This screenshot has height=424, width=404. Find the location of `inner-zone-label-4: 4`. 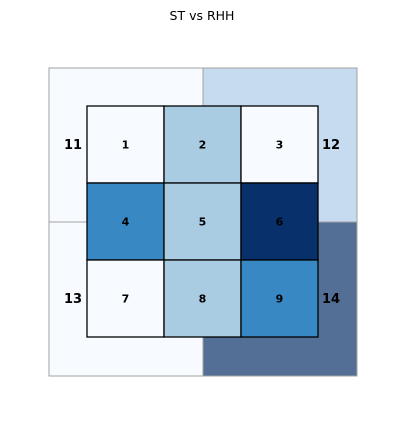

inner-zone-label-4: 4 is located at coordinates (126, 222).